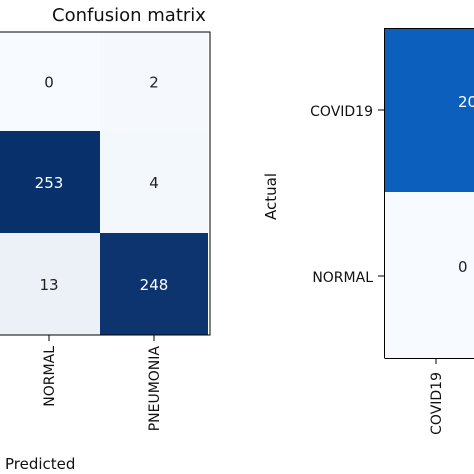 The image size is (474, 474). What do you see at coordinates (102, 383) in the screenshot?
I see `left-x-ticks: NORMAL PNEUMONIA` at bounding box center [102, 383].